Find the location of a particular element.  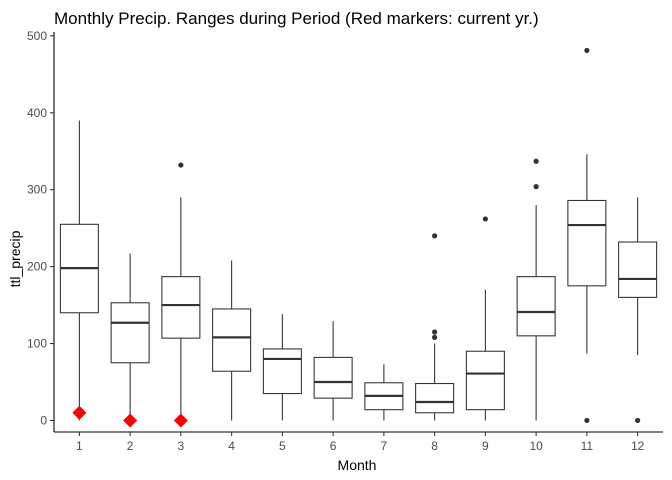

x-tick-label: 12 is located at coordinates (638, 446).